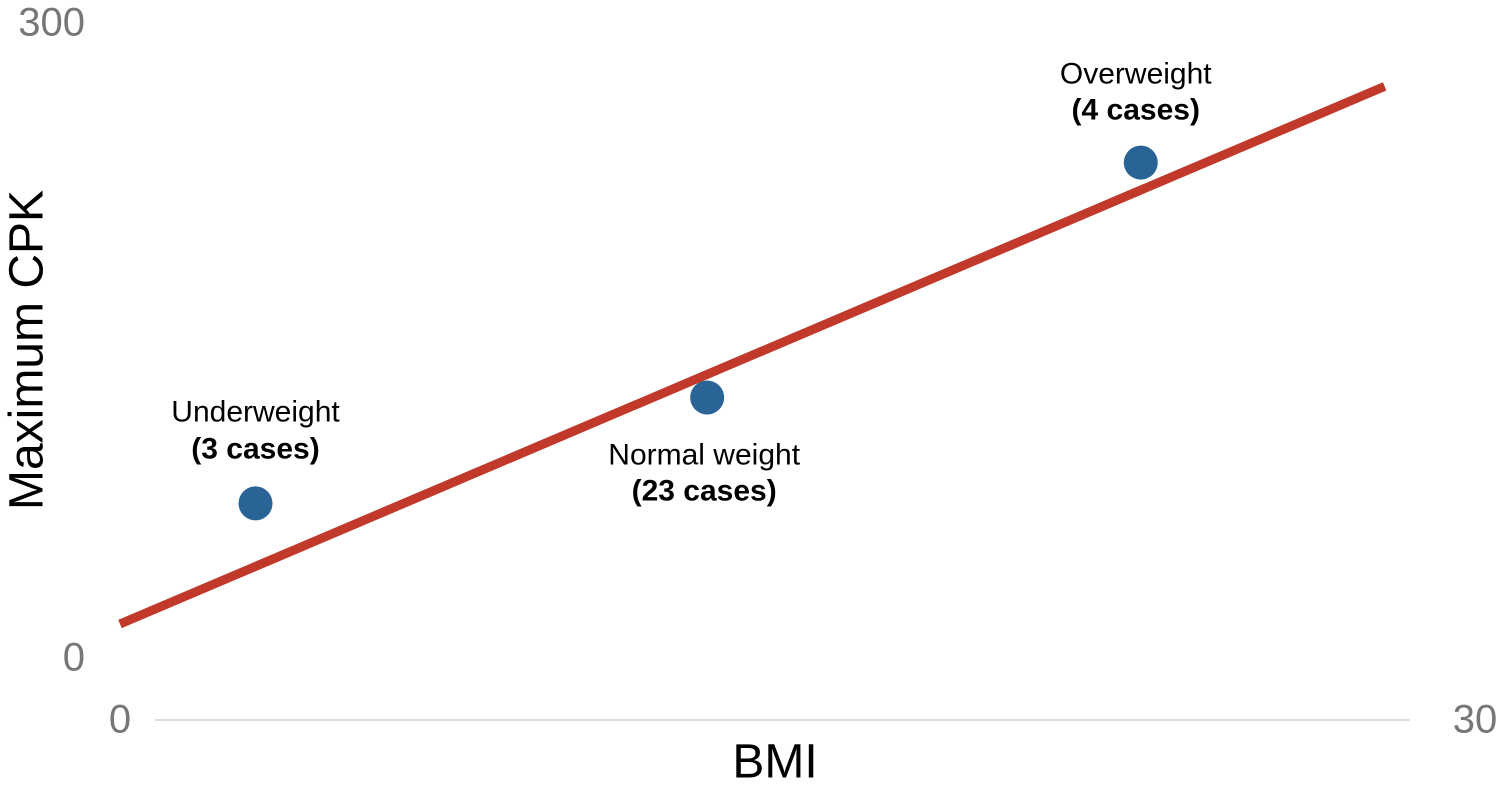 The width and height of the screenshot is (1508, 786). I want to click on point-count-label: (3 cases), so click(255, 448).